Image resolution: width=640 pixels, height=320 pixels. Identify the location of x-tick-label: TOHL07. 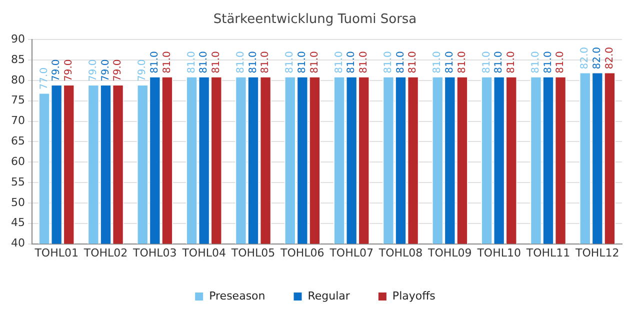
(351, 253).